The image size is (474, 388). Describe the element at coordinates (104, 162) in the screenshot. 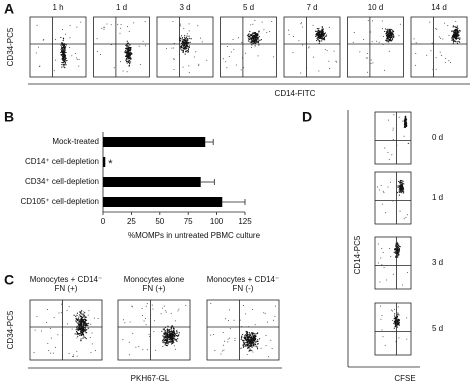

I see `bar` at that location.